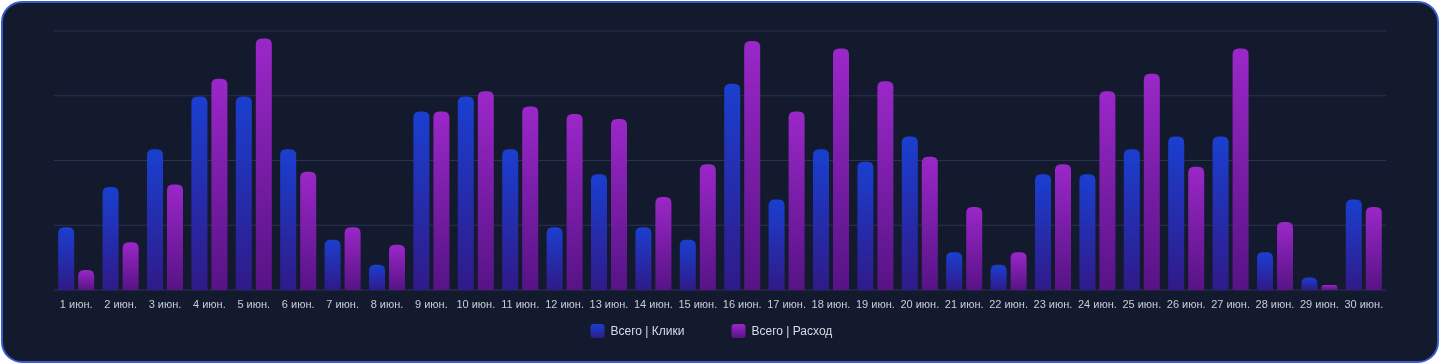 This screenshot has height=364, width=1440. Describe the element at coordinates (520, 304) in the screenshot. I see `x-tick-label: 11 июн.` at that location.